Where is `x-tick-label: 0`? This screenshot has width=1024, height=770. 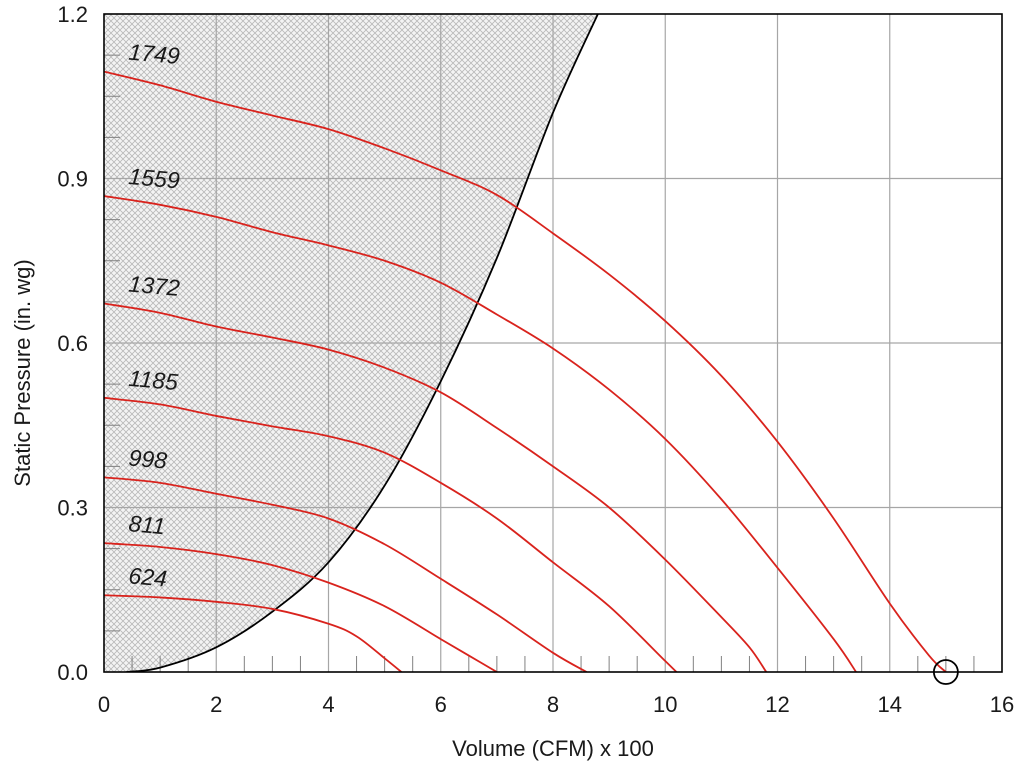 x-tick-label: 0 is located at coordinates (104, 704).